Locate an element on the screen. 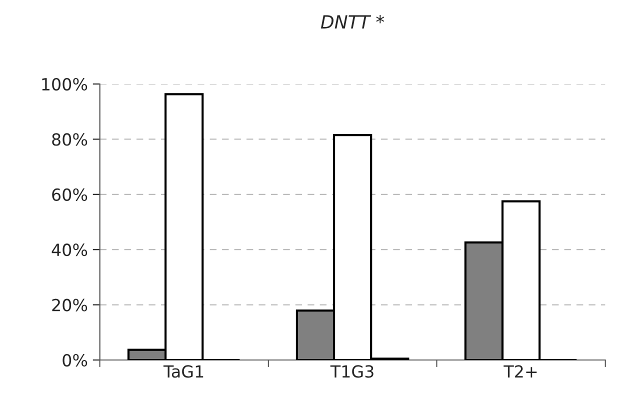 The image size is (624, 400). x-tick-label: T2+ is located at coordinates (520, 371).